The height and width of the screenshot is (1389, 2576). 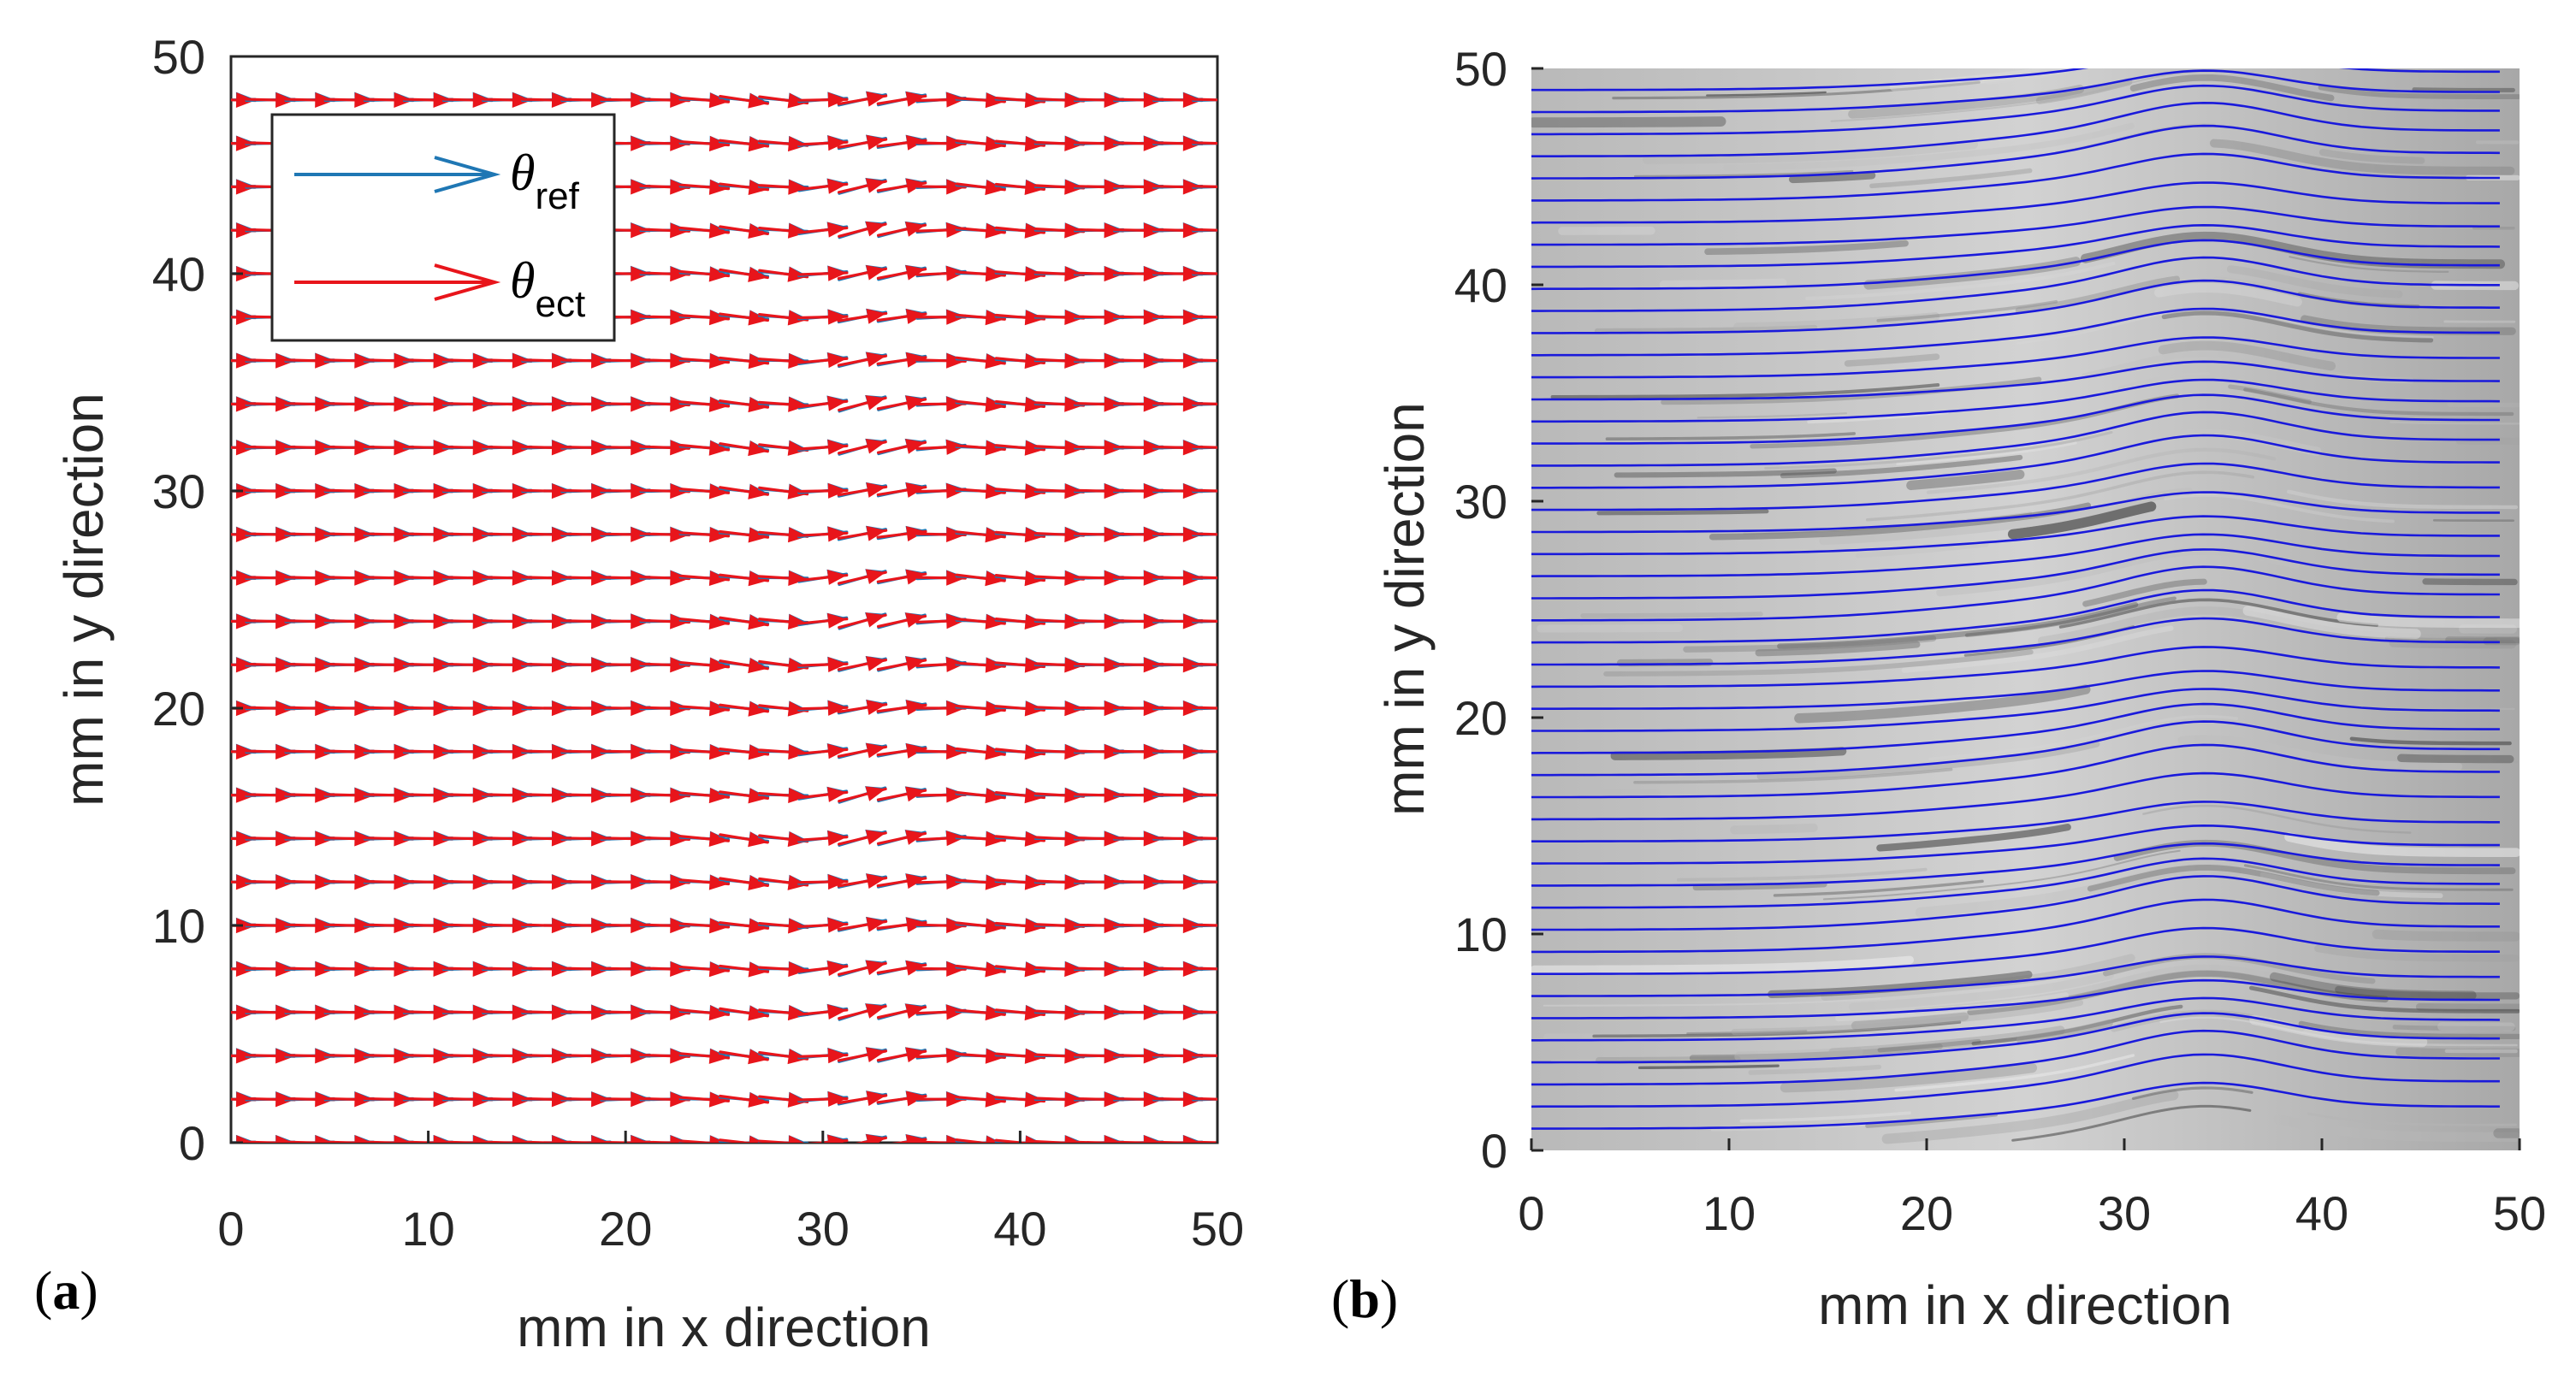 I want to click on legend-ref-subscript: ref, so click(x=557, y=196).